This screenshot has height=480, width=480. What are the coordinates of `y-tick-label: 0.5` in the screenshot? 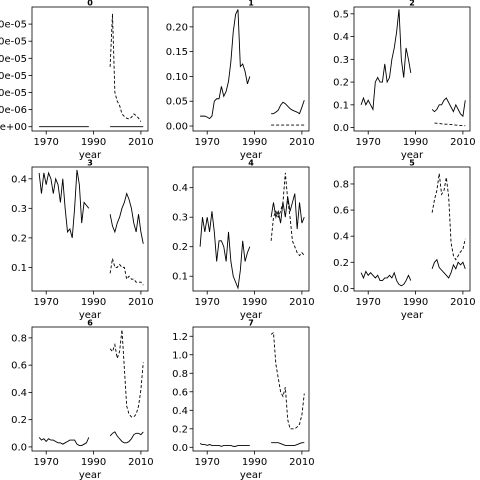 It's located at (341, 14).